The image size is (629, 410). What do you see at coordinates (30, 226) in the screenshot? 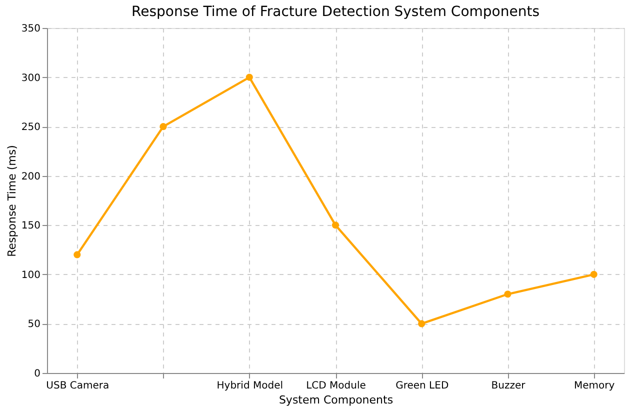
I see `y-tick-label: 150` at bounding box center [30, 226].